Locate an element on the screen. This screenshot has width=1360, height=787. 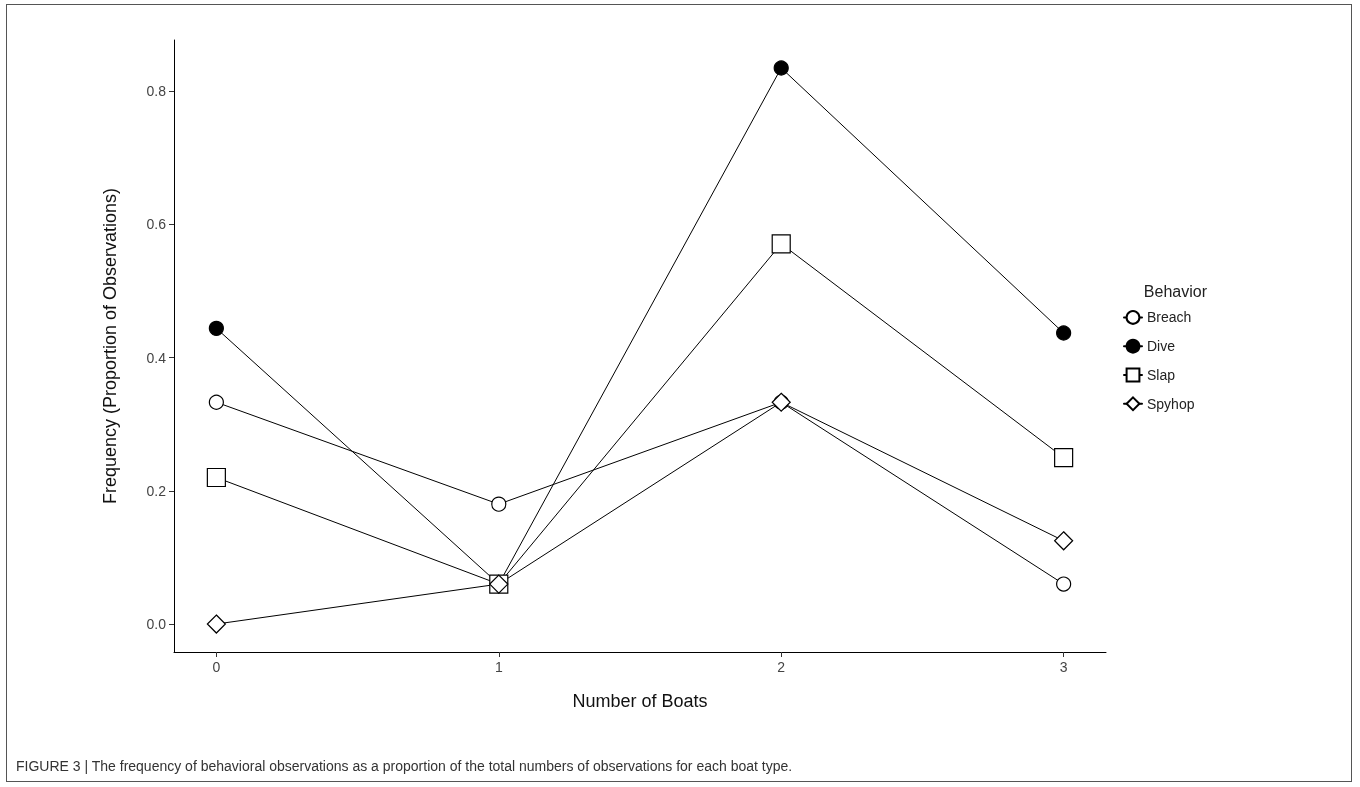
y-tick-label: 0.2 is located at coordinates (156, 490).